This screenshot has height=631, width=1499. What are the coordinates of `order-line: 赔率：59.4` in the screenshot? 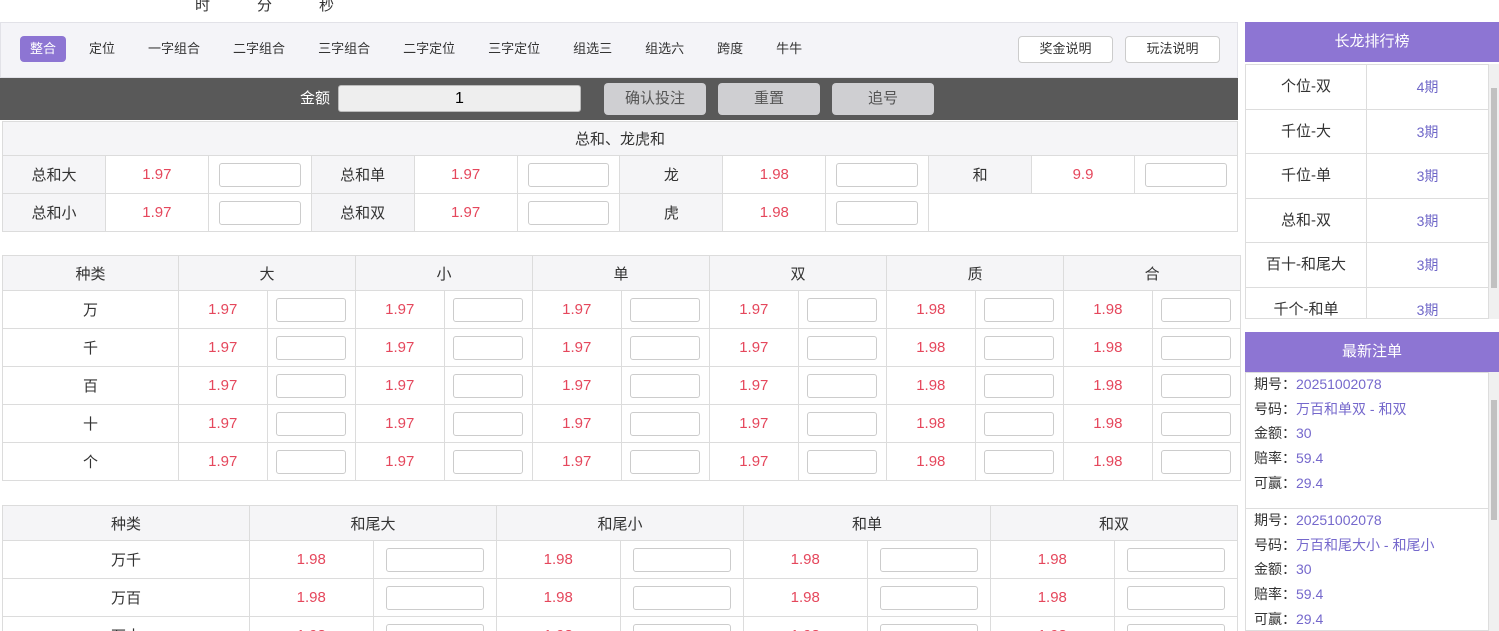 It's located at (1369, 594).